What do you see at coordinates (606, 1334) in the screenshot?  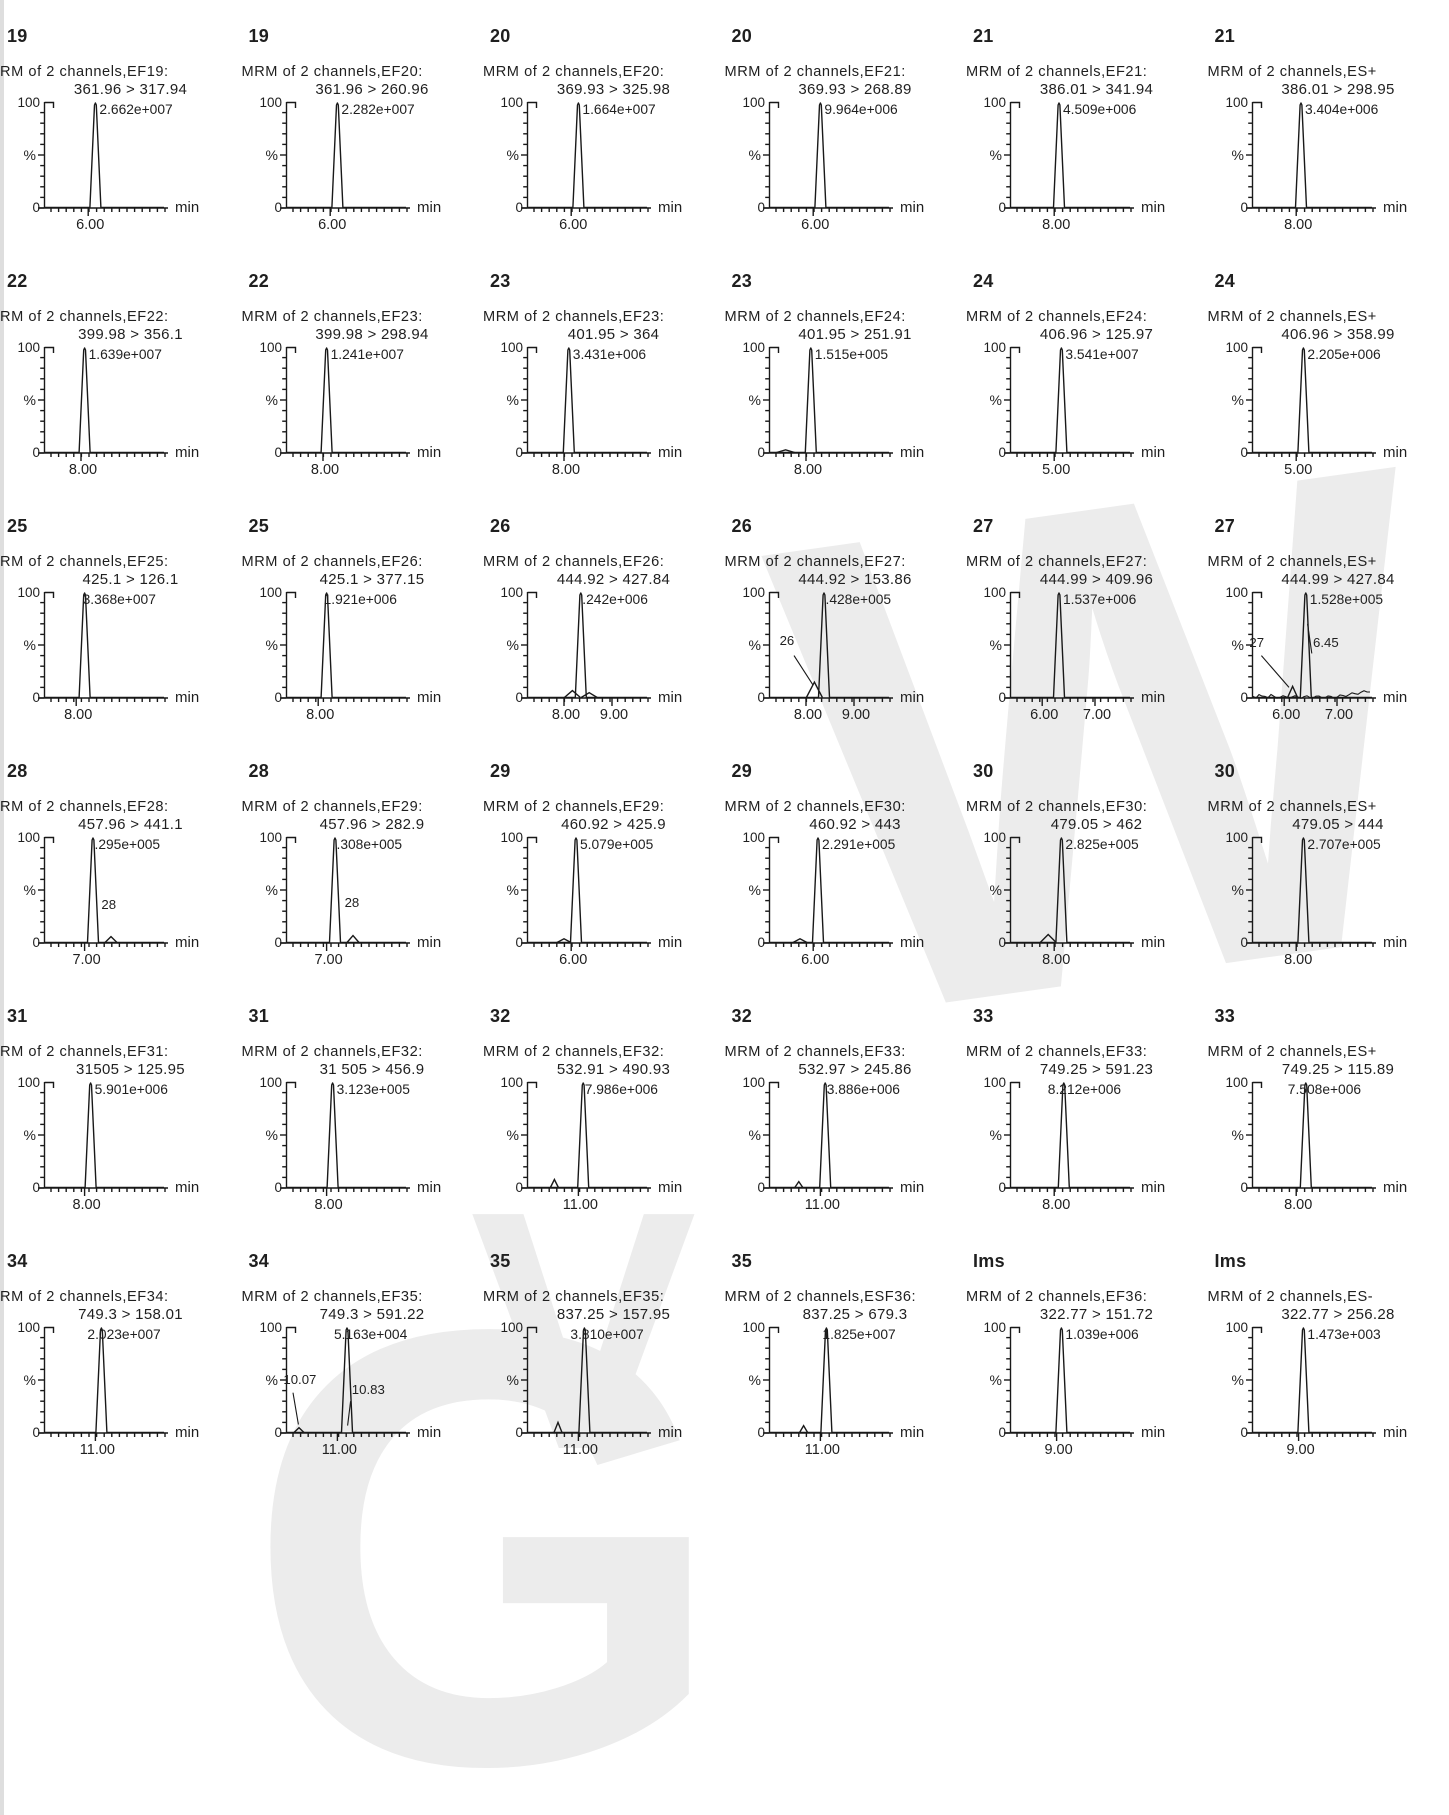 I see `intensity-label: 3.810e+007` at bounding box center [606, 1334].